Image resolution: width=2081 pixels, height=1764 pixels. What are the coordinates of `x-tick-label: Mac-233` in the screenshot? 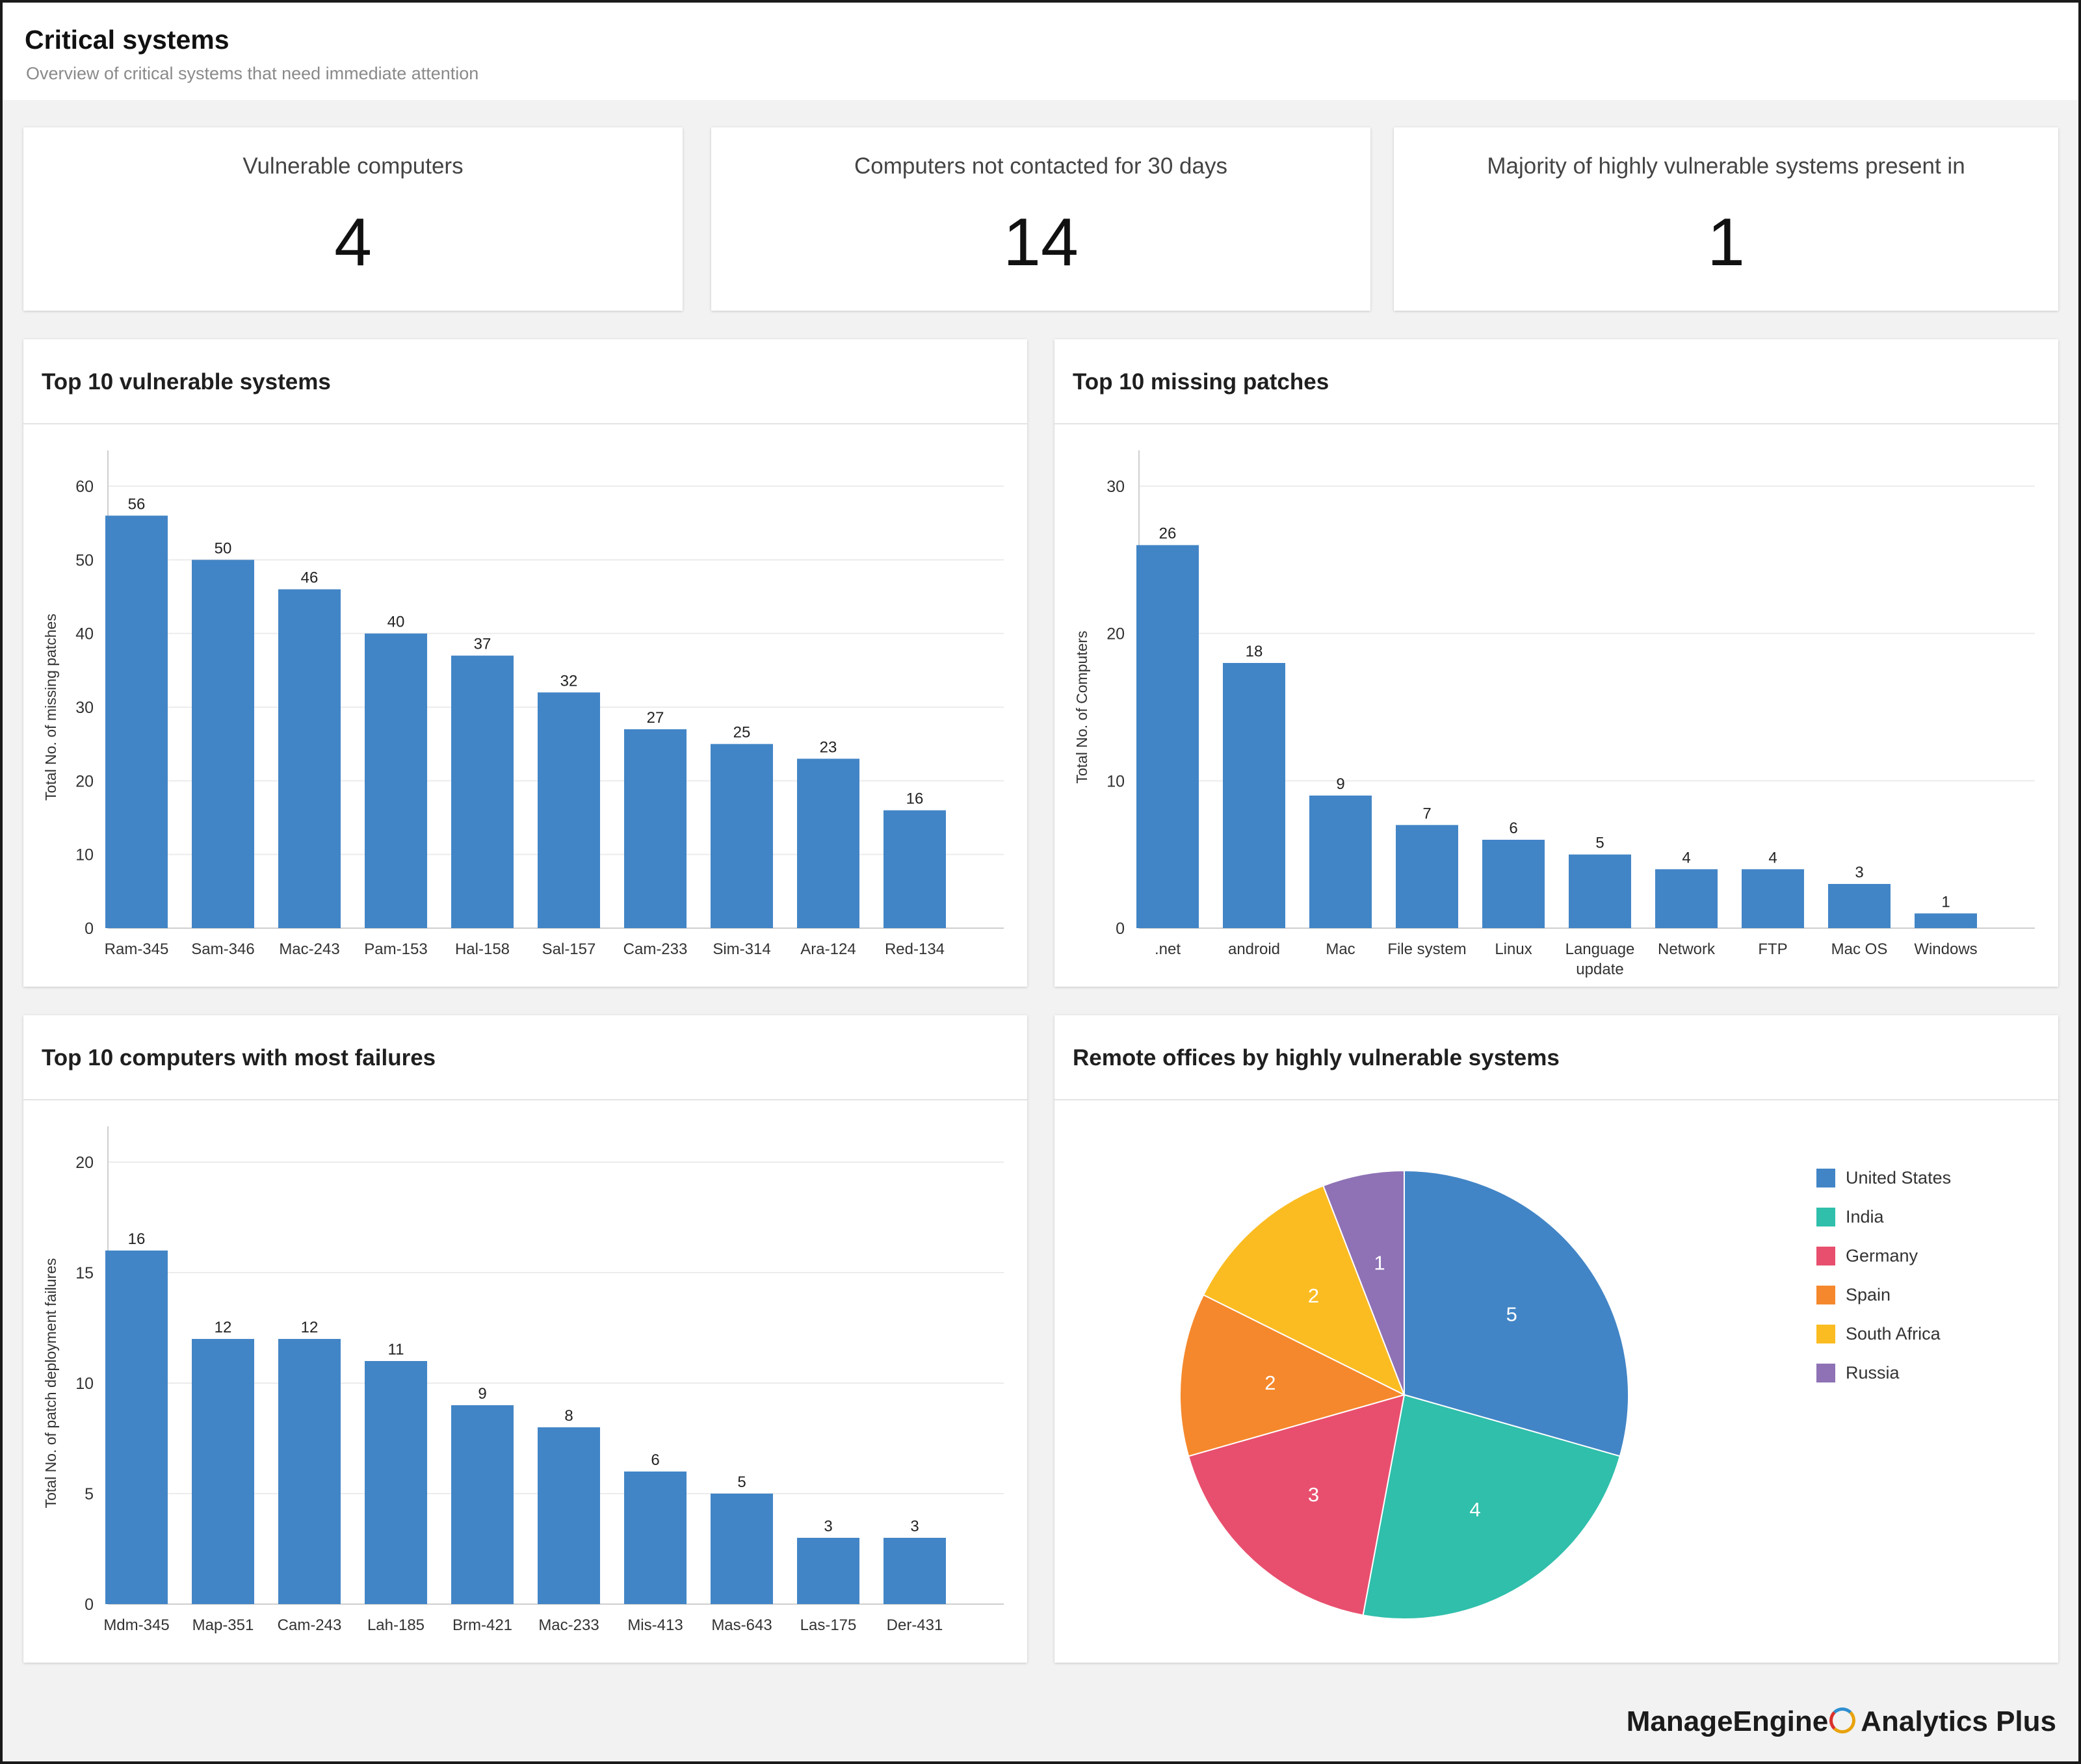 It's located at (568, 1625).